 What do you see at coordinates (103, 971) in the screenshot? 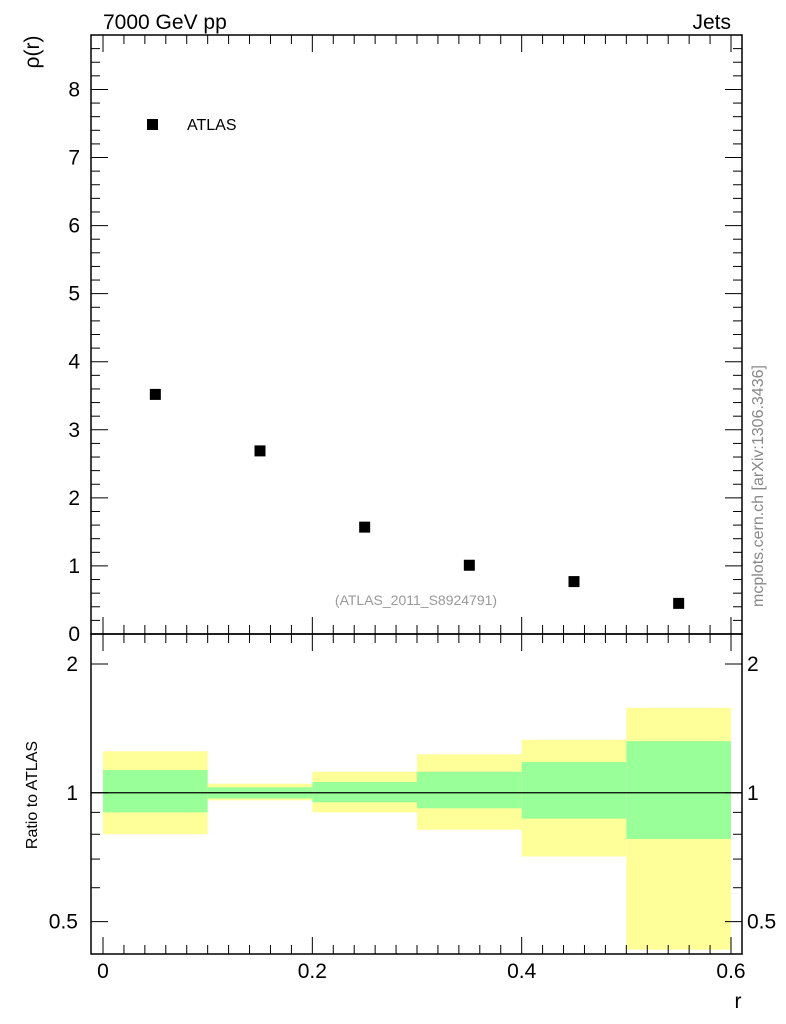
I see `x-tick-label: 0` at bounding box center [103, 971].